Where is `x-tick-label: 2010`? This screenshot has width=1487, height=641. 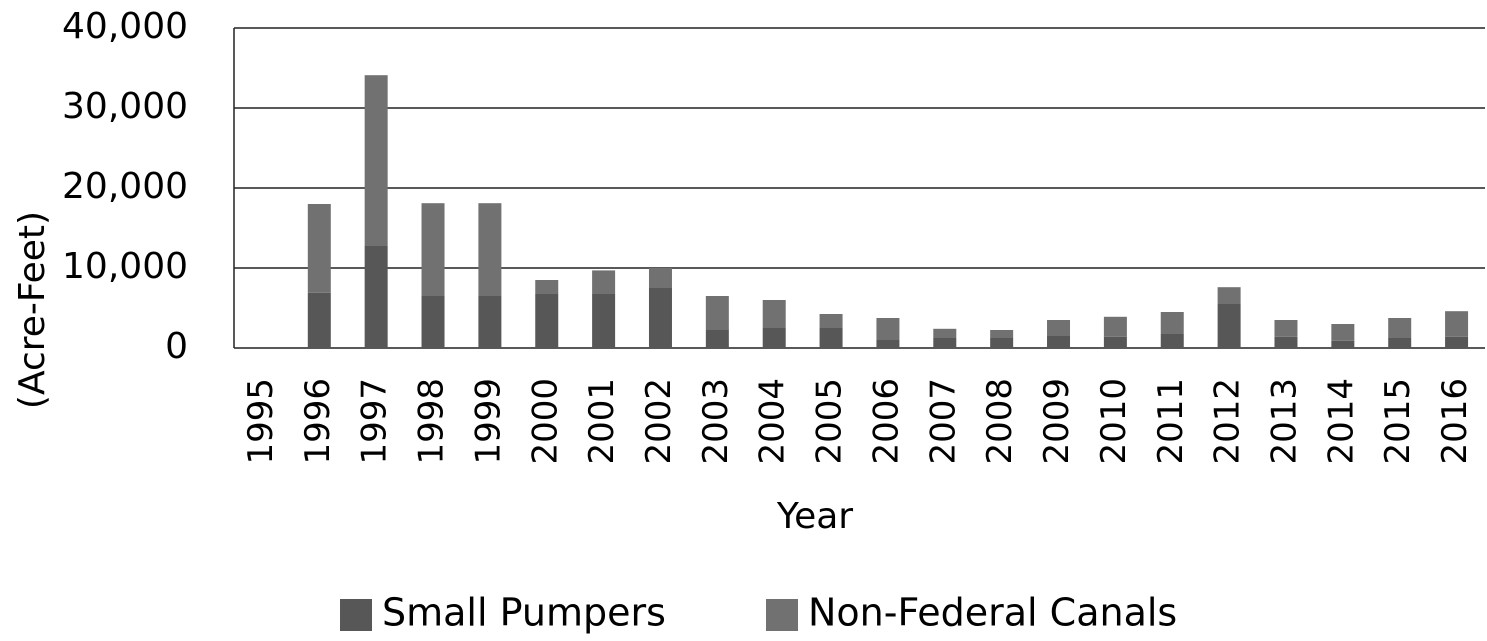 x-tick-label: 2010 is located at coordinates (1114, 421).